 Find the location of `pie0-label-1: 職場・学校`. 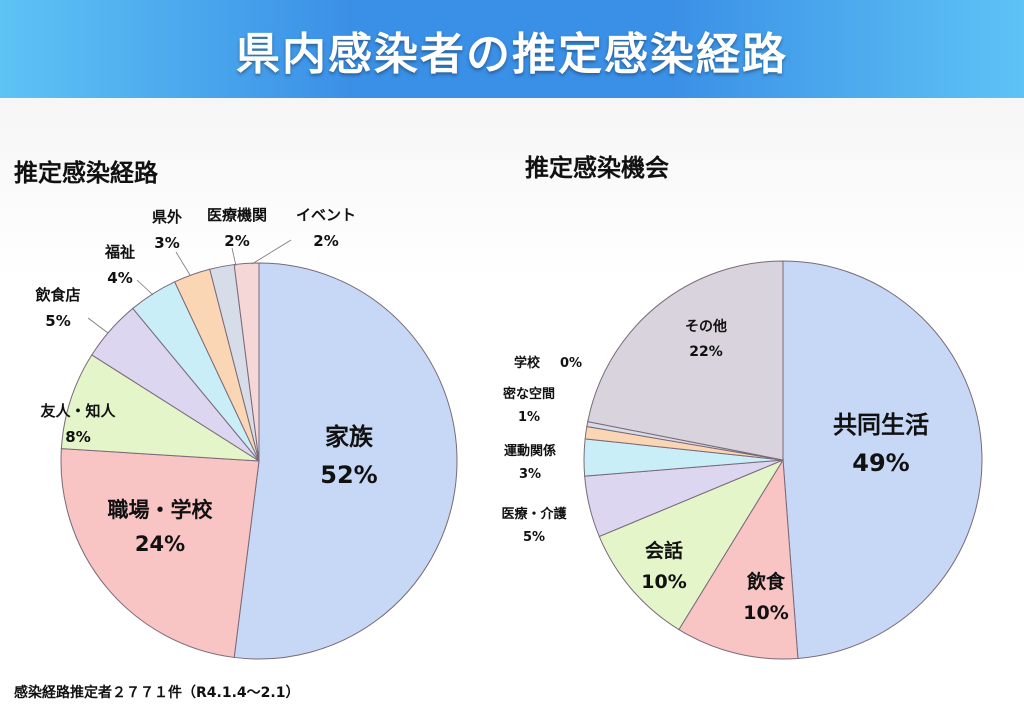

pie0-label-1: 職場・学校 is located at coordinates (161, 510).